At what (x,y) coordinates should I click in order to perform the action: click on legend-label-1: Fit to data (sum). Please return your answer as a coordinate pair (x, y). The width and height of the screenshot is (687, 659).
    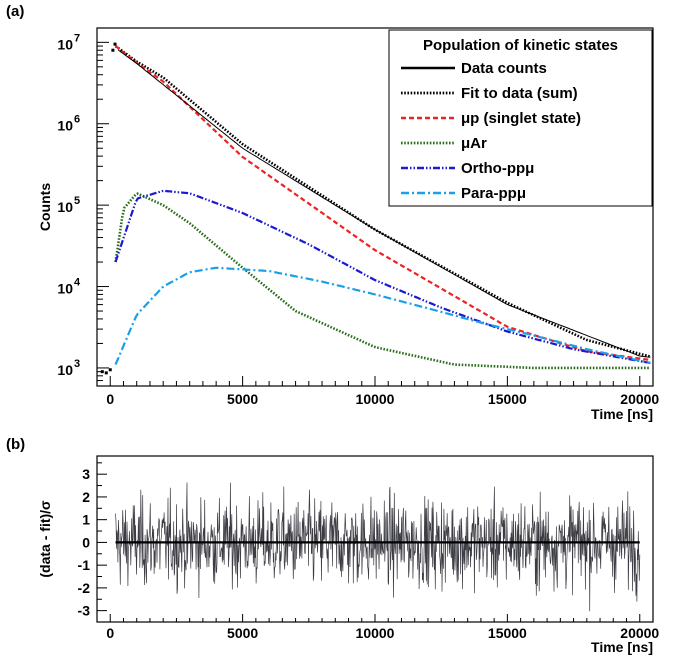
    Looking at the image, I should click on (519, 93).